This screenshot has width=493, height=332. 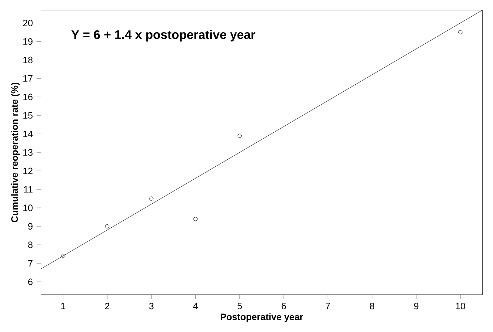 I want to click on x-tick-label: 3, so click(x=151, y=306).